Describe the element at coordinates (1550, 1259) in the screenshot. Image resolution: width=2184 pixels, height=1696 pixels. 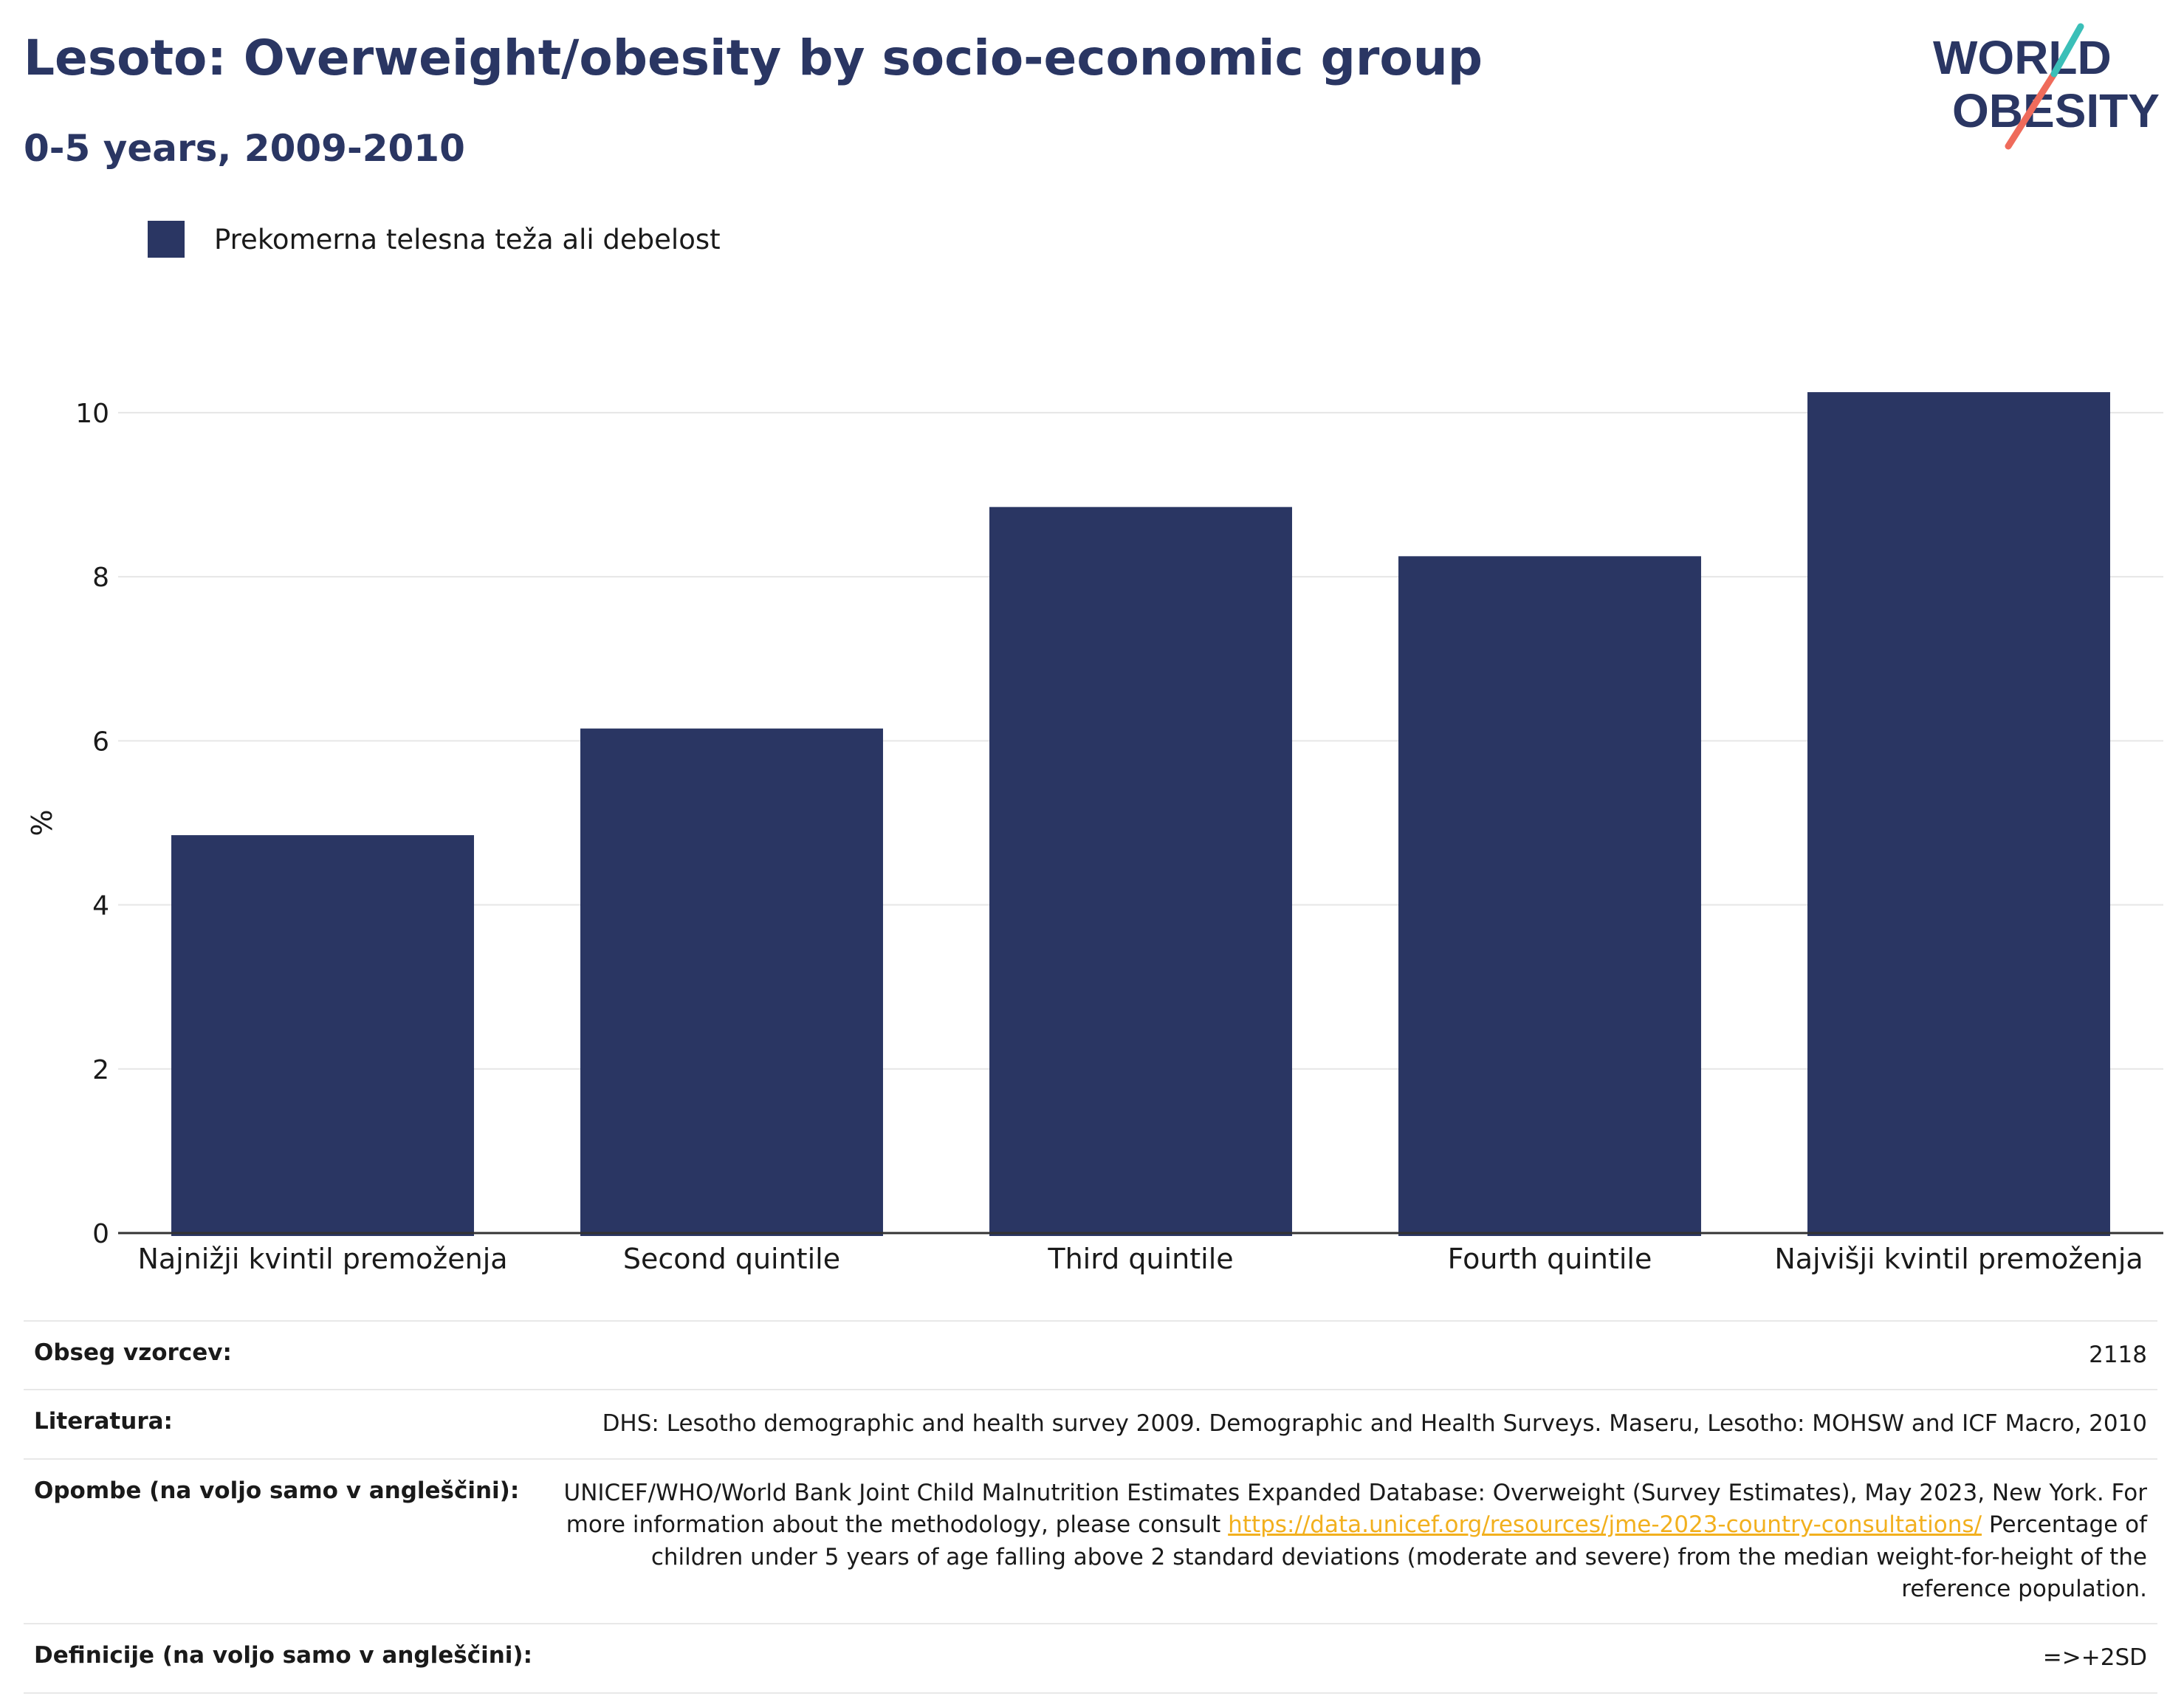
I see `x-tick-label: Fourth quintile` at that location.